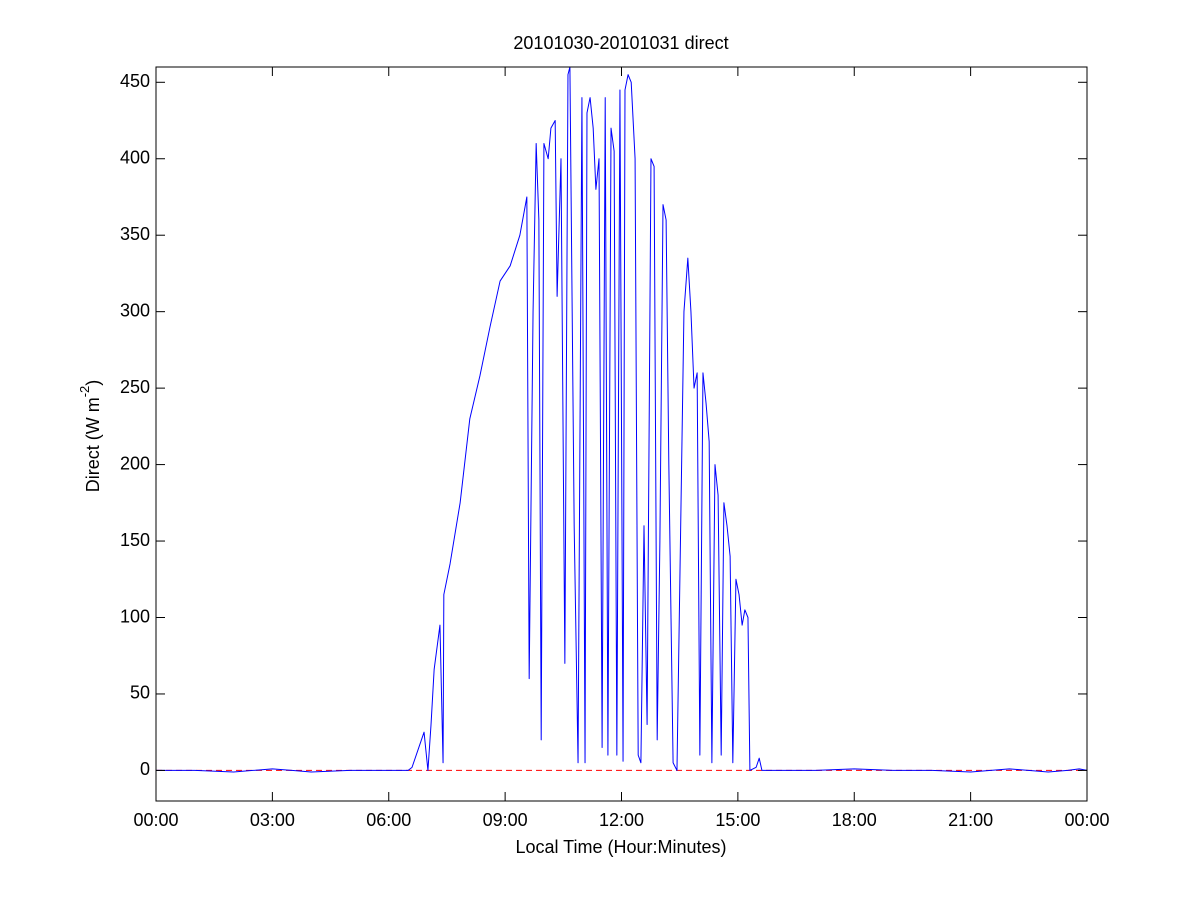  I want to click on y-tick-label: 0, so click(145, 769).